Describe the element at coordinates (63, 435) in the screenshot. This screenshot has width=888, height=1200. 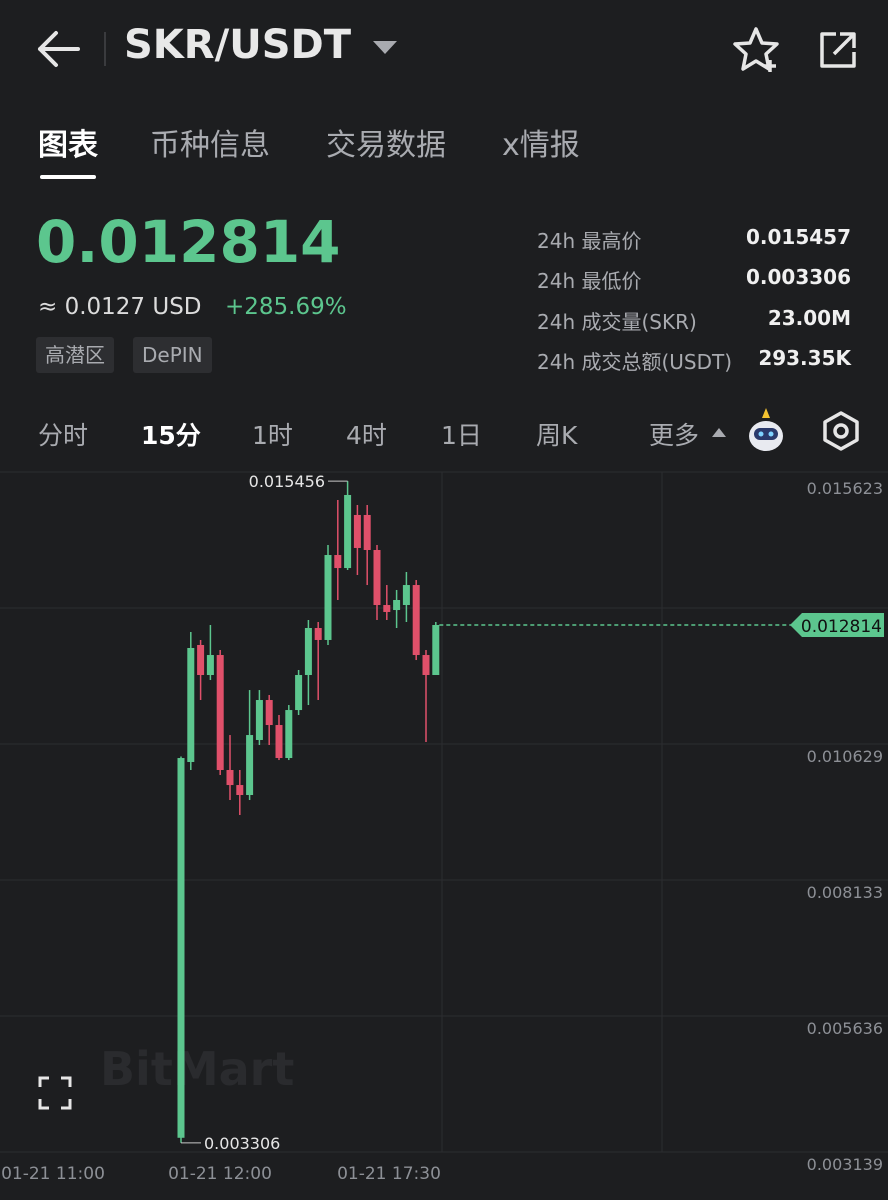
I see `timeframe: 分时` at that location.